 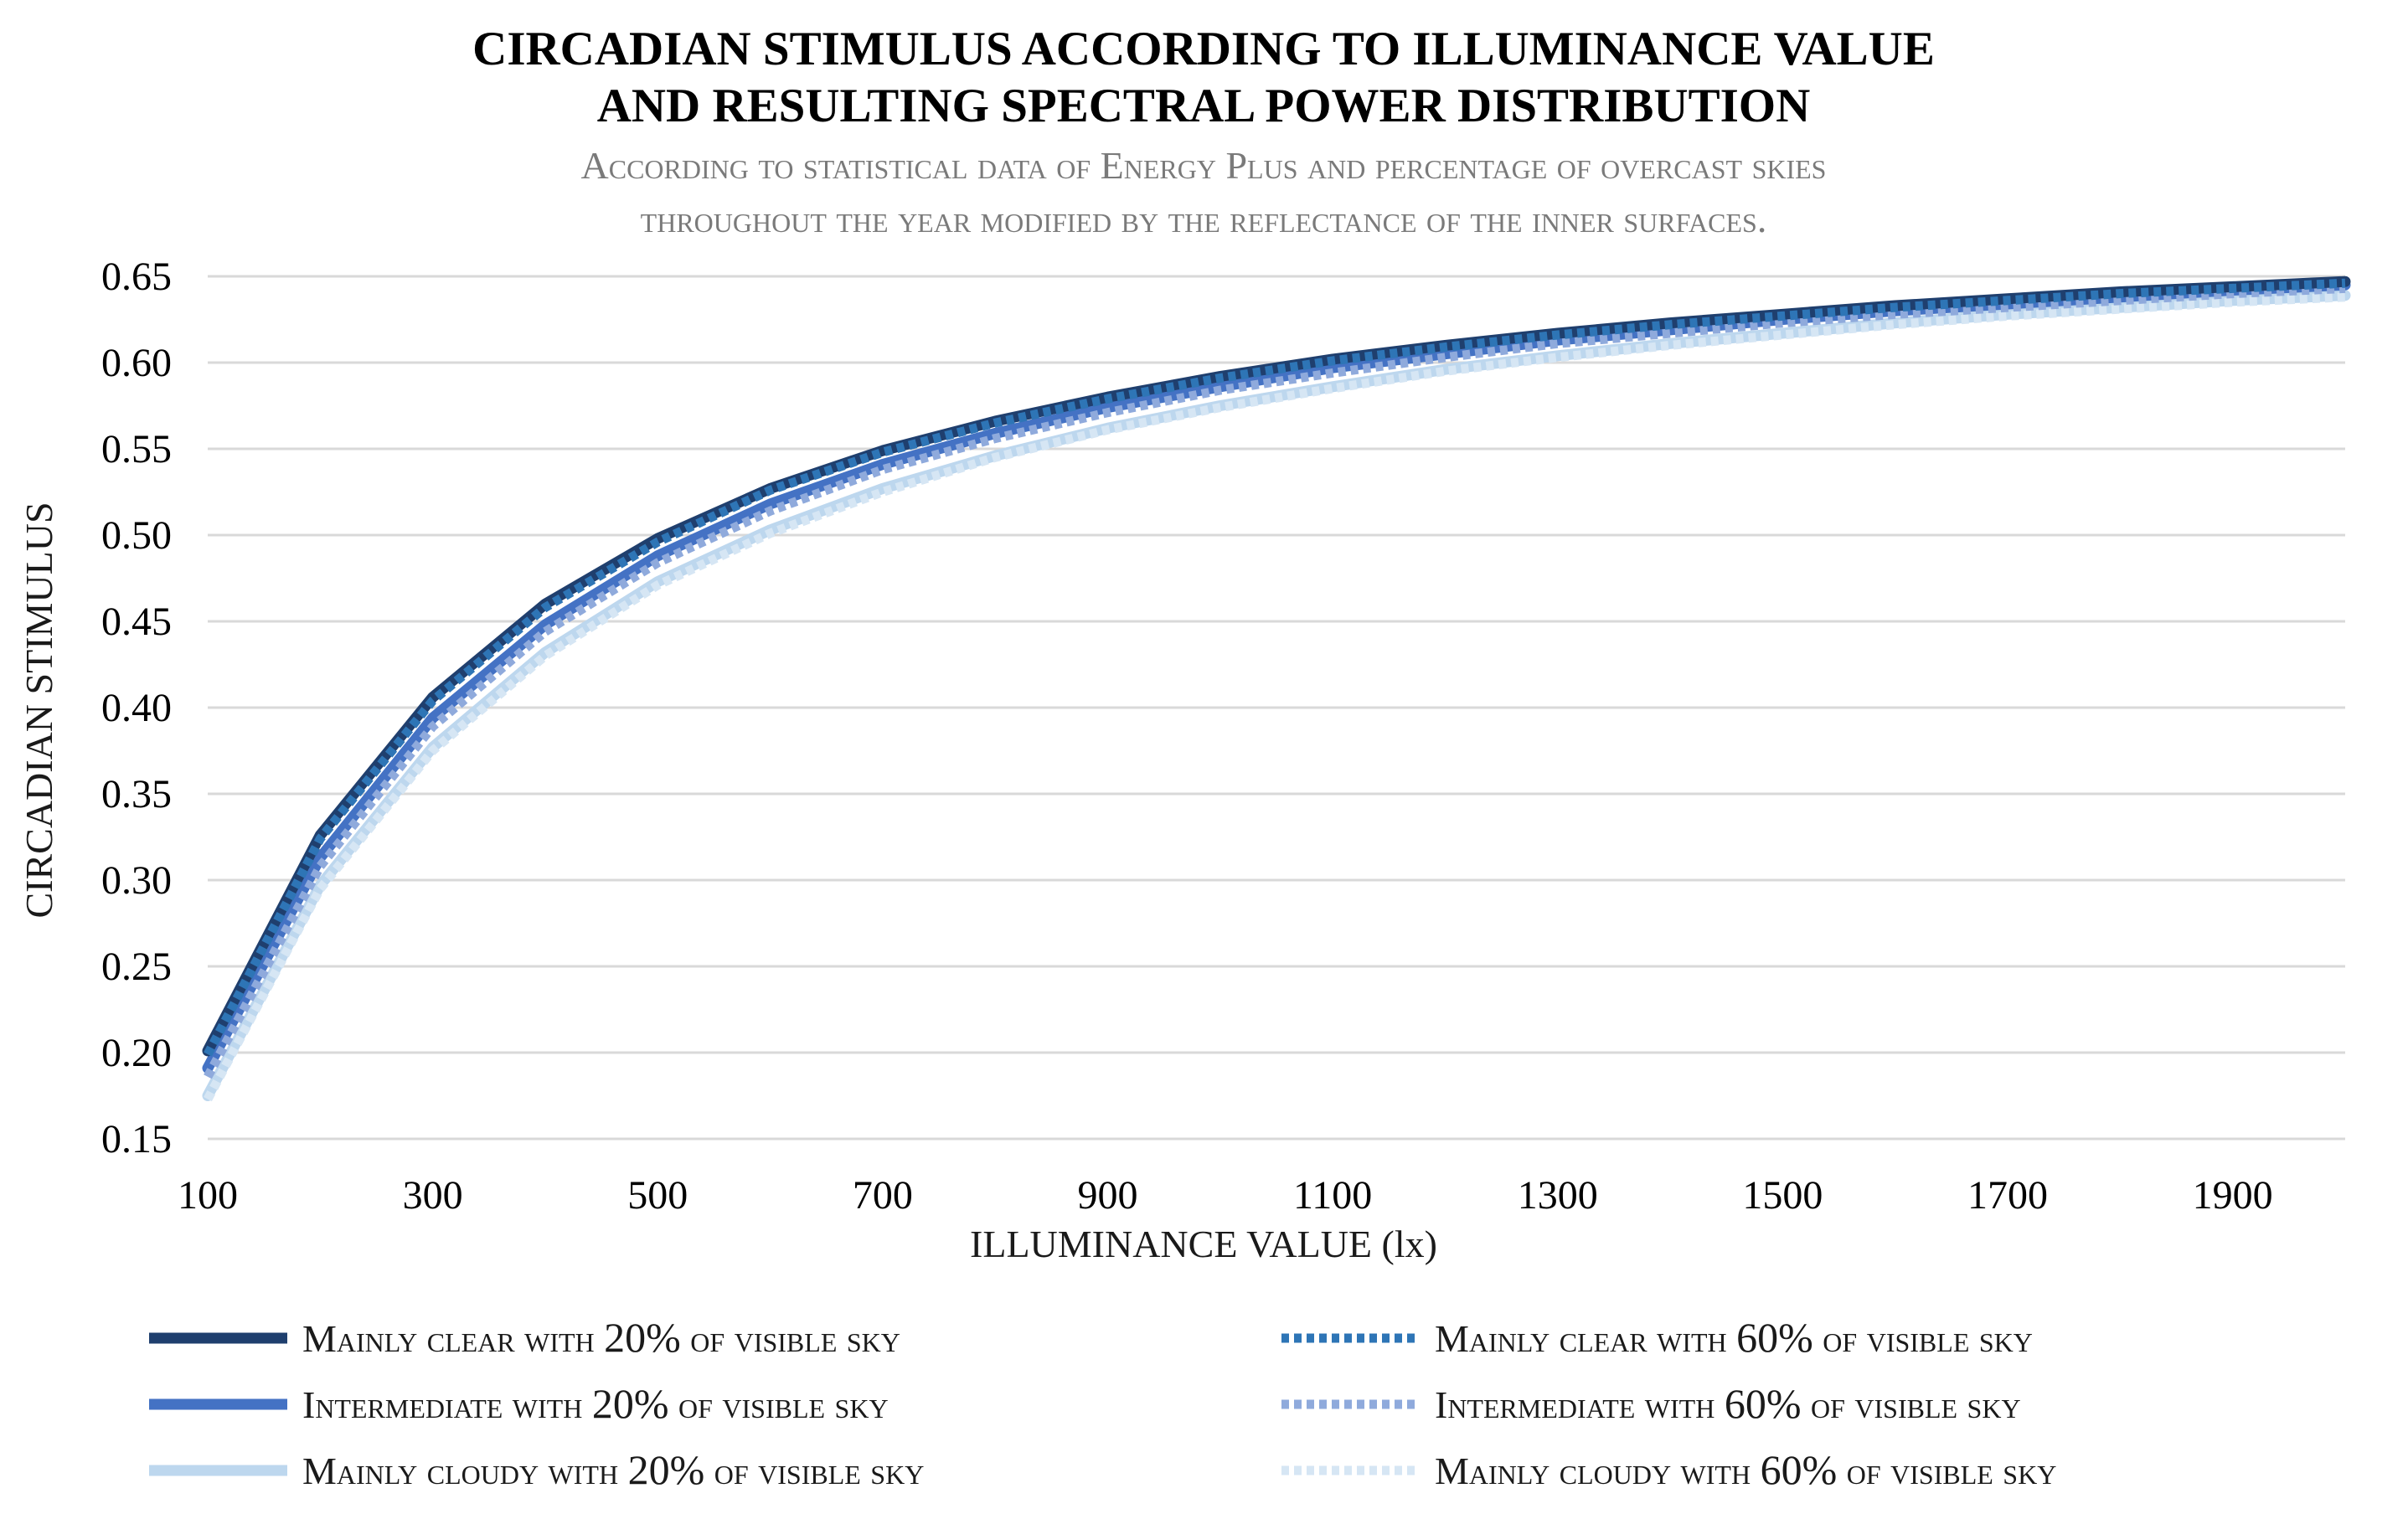 What do you see at coordinates (453, 1338) in the screenshot?
I see `legend-label-prefix: Mainly clear with` at bounding box center [453, 1338].